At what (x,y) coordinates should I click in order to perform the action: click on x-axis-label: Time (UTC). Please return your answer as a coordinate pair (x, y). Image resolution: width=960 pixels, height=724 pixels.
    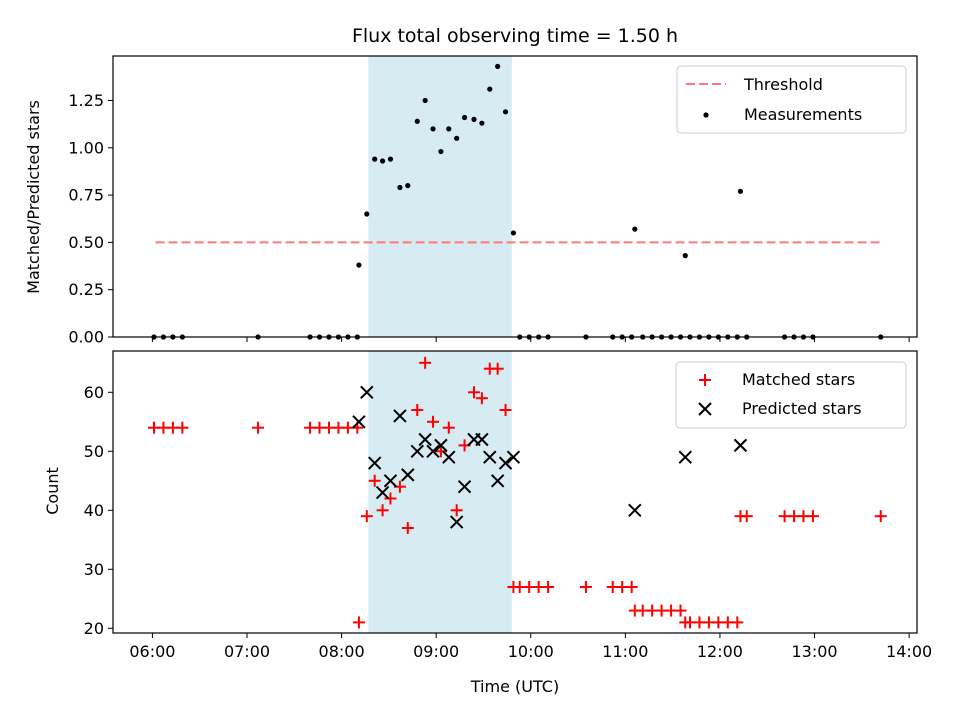
    Looking at the image, I should click on (514, 686).